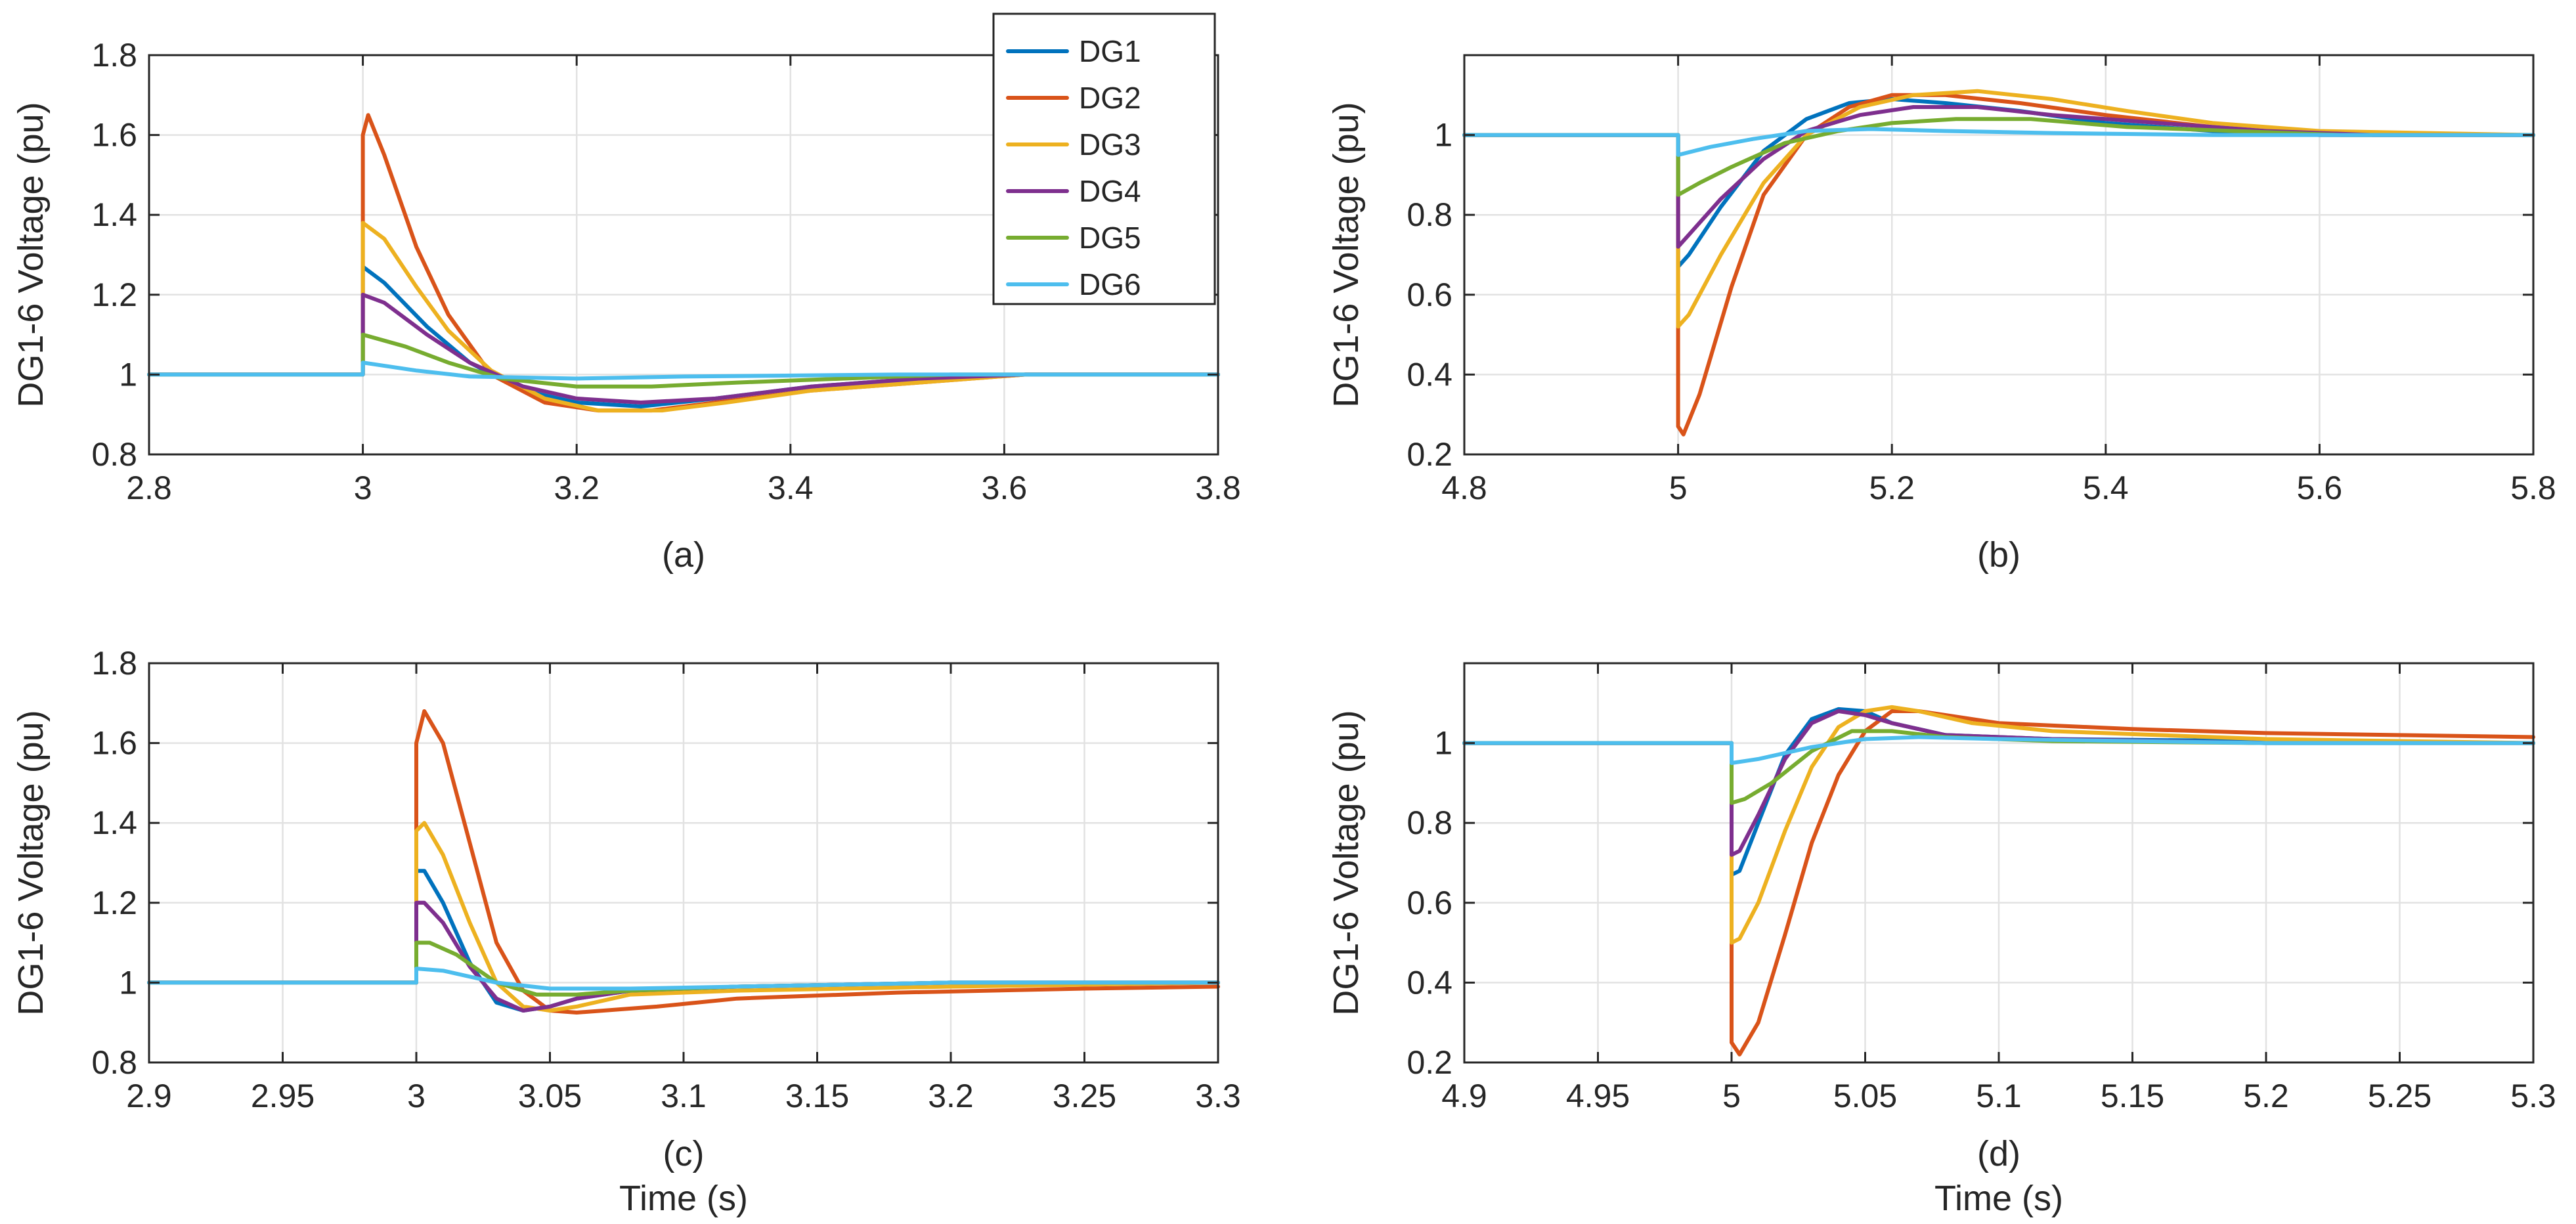  I want to click on axes-frame-a, so click(683, 255).